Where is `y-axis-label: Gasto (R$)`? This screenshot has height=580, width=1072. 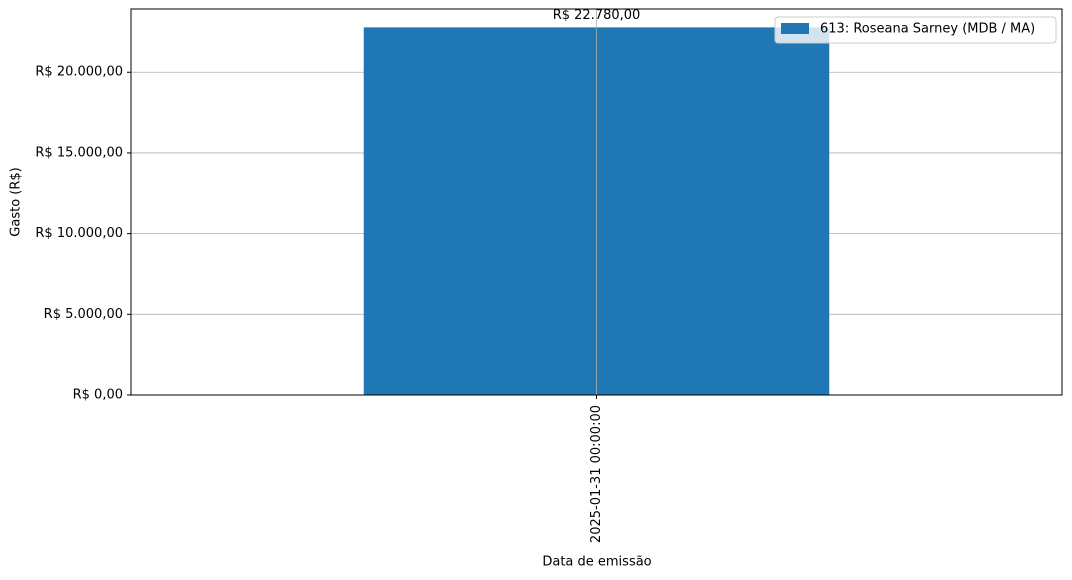
y-axis-label: Gasto (R$) is located at coordinates (16, 201).